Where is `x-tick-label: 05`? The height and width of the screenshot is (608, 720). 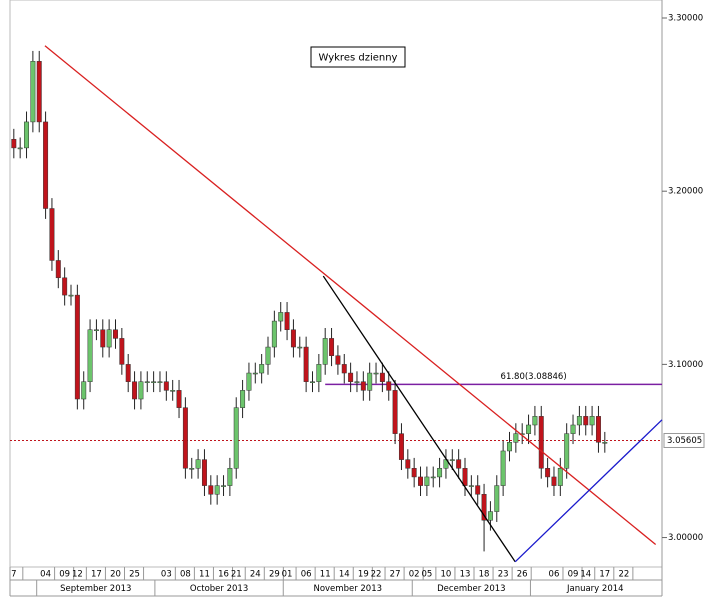 x-tick-label: 05 is located at coordinates (426, 575).